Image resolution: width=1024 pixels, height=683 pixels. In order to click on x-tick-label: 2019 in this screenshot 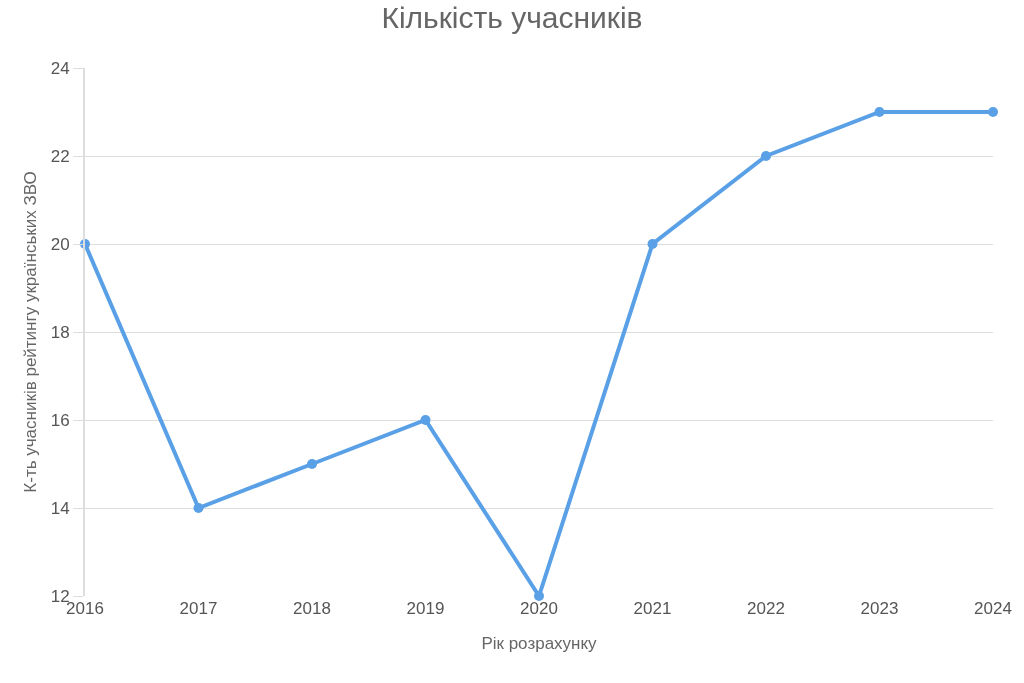, I will do `click(425, 608)`.